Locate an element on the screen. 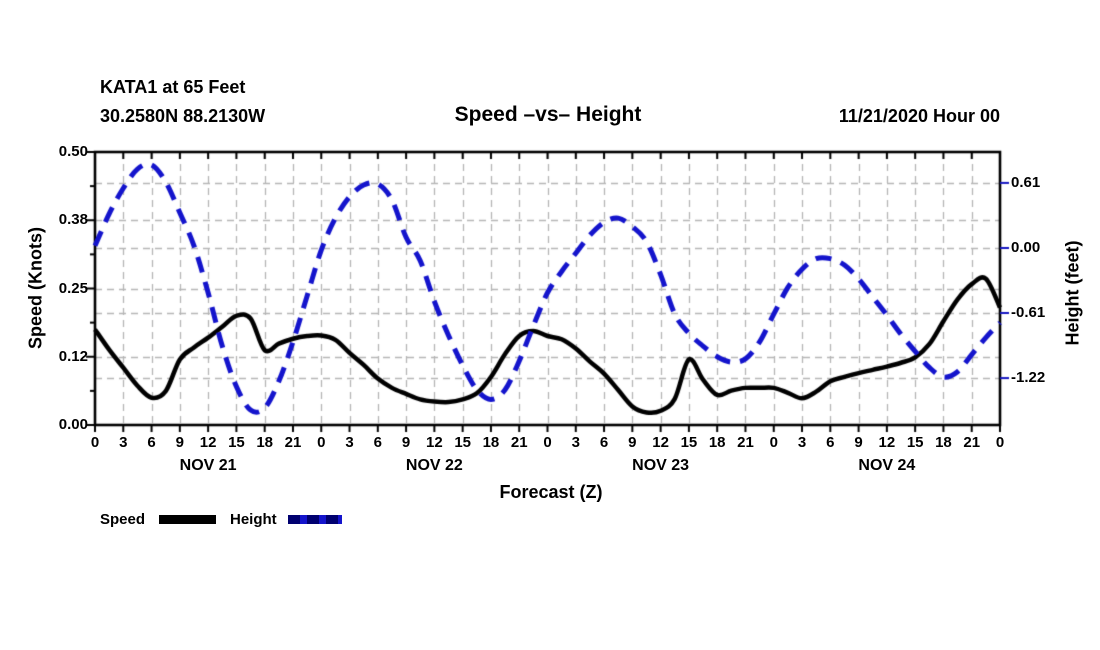 This screenshot has width=1100, height=650. right-axis-tick-label: 0.00 is located at coordinates (1026, 247).